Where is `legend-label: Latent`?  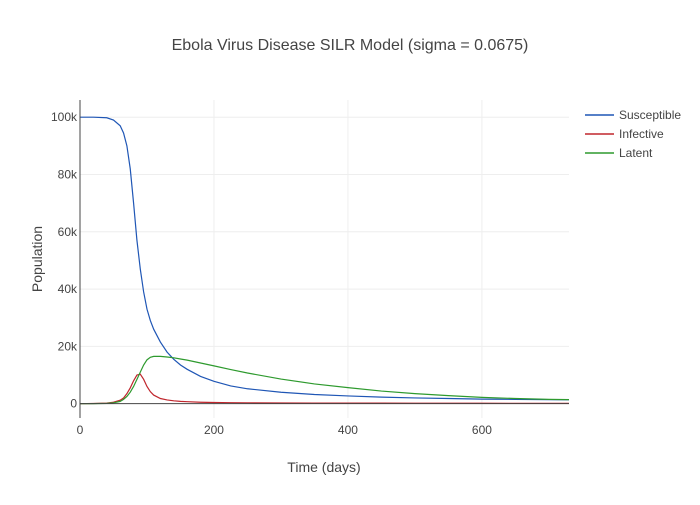 legend-label: Latent is located at coordinates (636, 153).